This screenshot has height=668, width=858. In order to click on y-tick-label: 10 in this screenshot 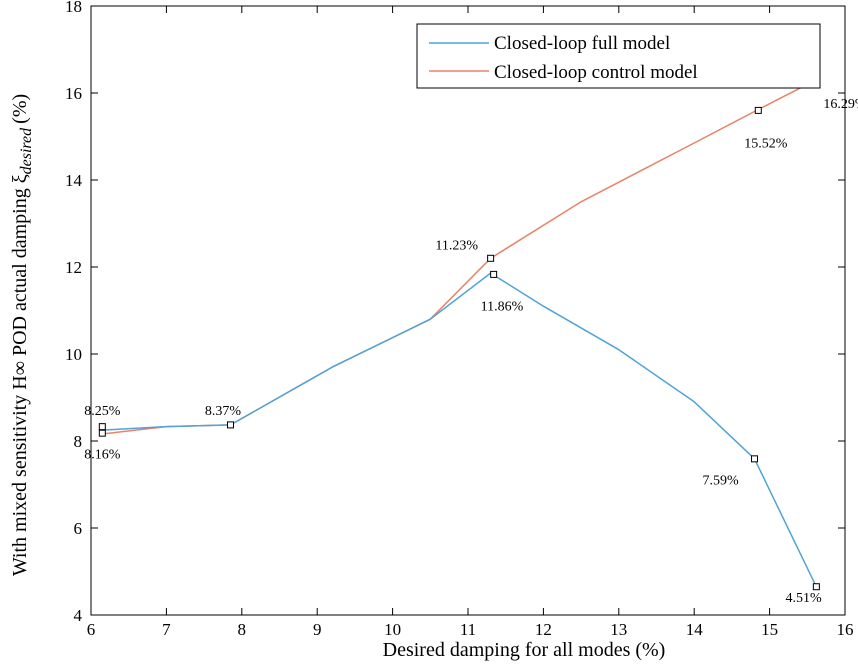, I will do `click(73, 354)`.